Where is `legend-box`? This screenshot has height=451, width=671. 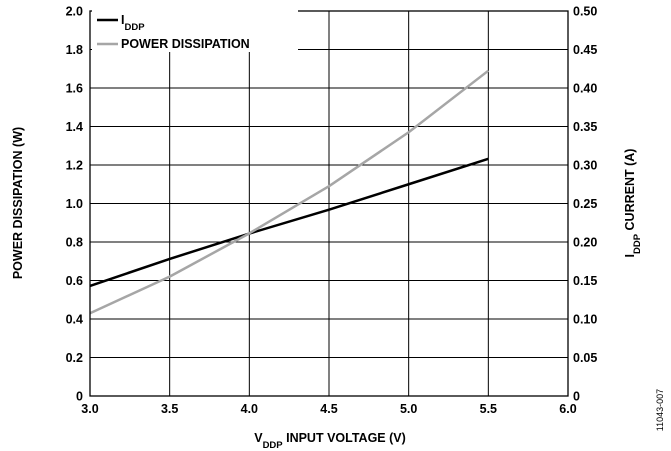
legend-box is located at coordinates (195, 30).